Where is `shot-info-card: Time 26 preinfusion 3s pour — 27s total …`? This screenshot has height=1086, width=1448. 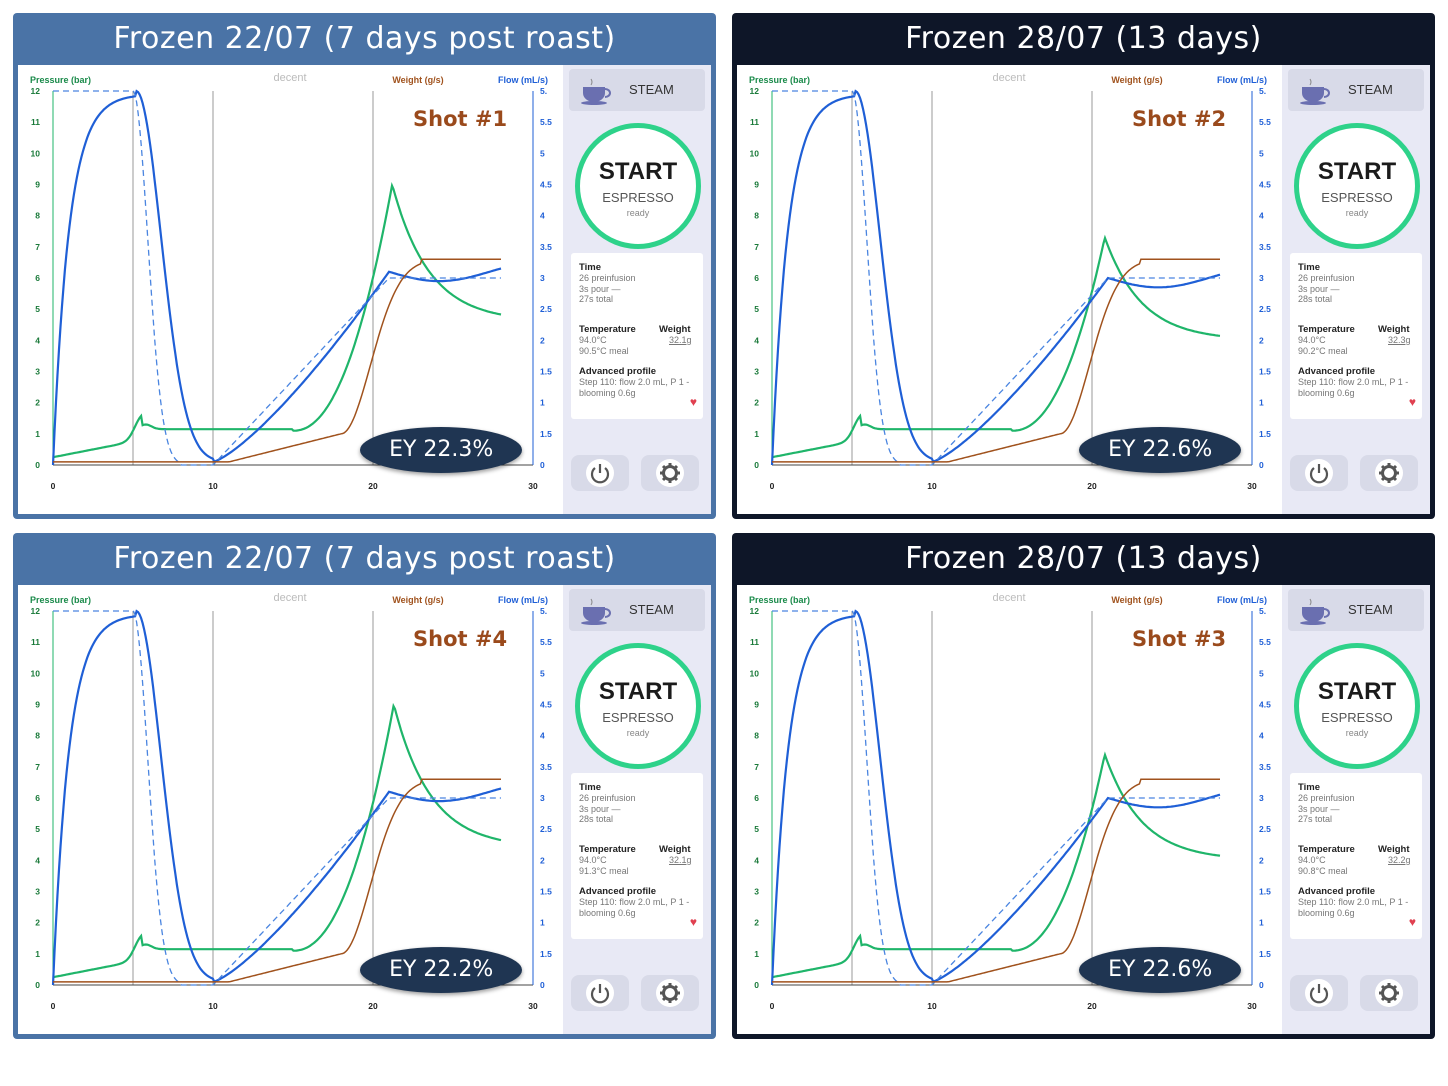 shot-info-card: Time 26 preinfusion 3s pour — 27s total … is located at coordinates (1356, 856).